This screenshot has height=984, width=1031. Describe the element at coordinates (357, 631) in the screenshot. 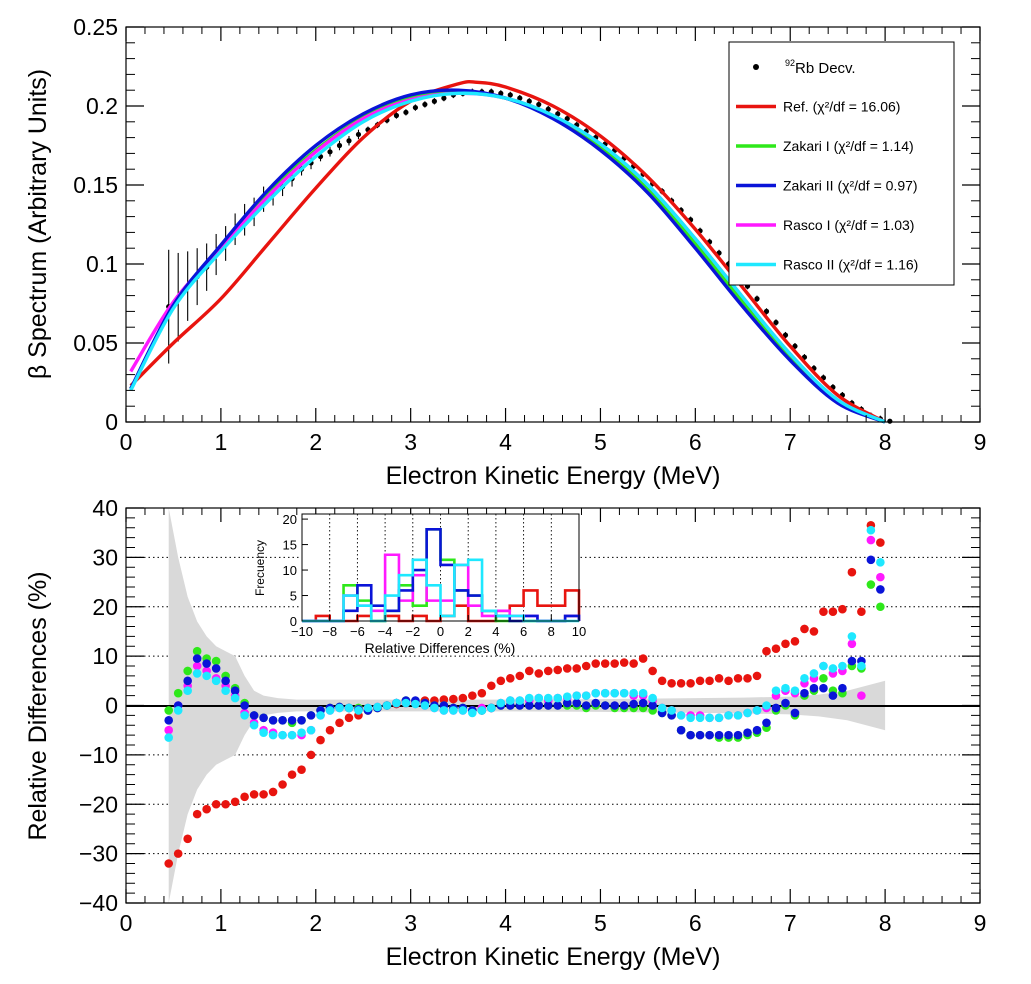

I see `inset-x-tick-label: −6` at that location.